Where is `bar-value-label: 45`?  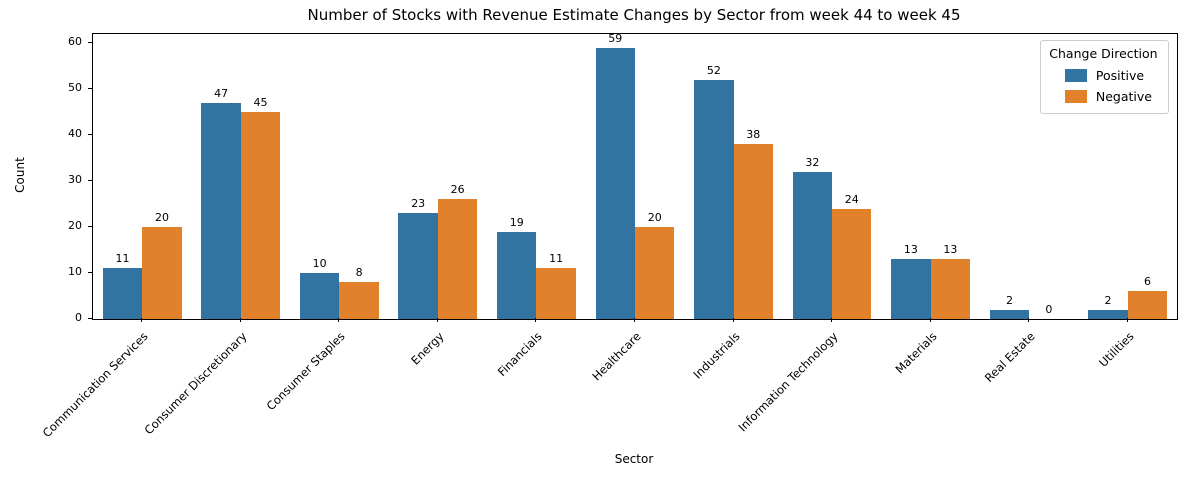 bar-value-label: 45 is located at coordinates (260, 103).